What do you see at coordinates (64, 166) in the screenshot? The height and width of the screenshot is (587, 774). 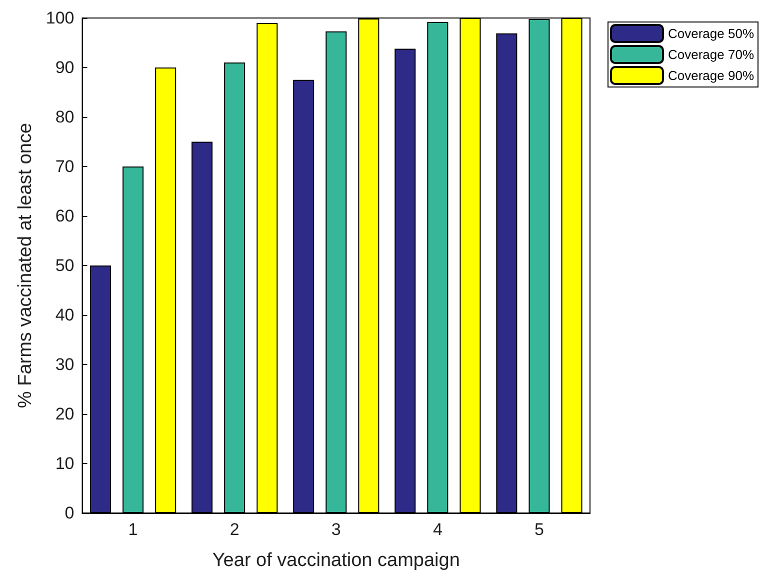 I see `y-tick-label: 70` at bounding box center [64, 166].